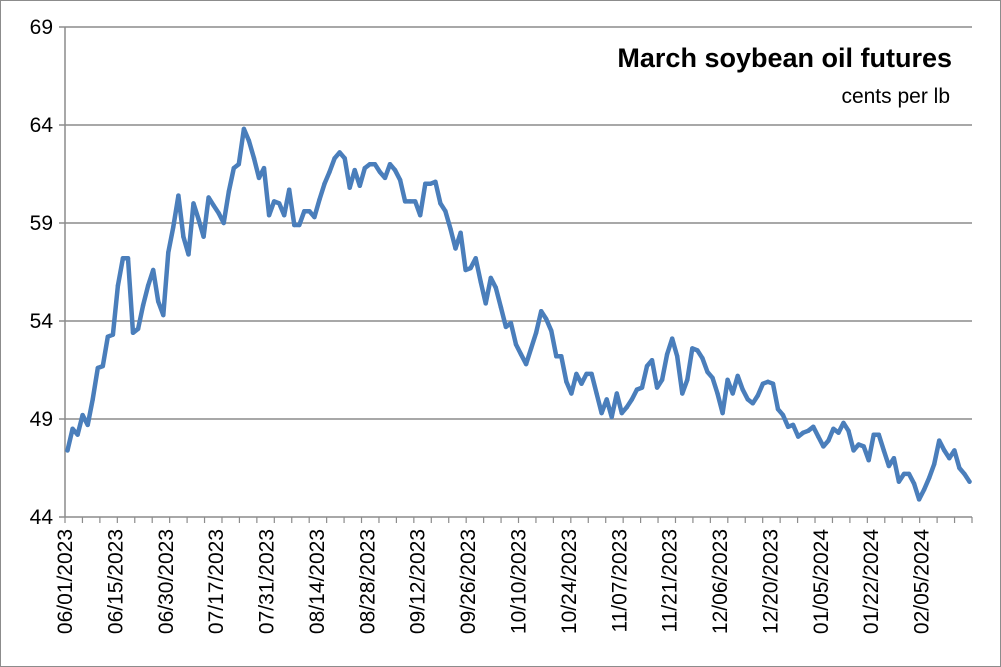 The width and height of the screenshot is (1001, 667). Describe the element at coordinates (821, 581) in the screenshot. I see `x-tick-label: 01/05/2024` at that location.